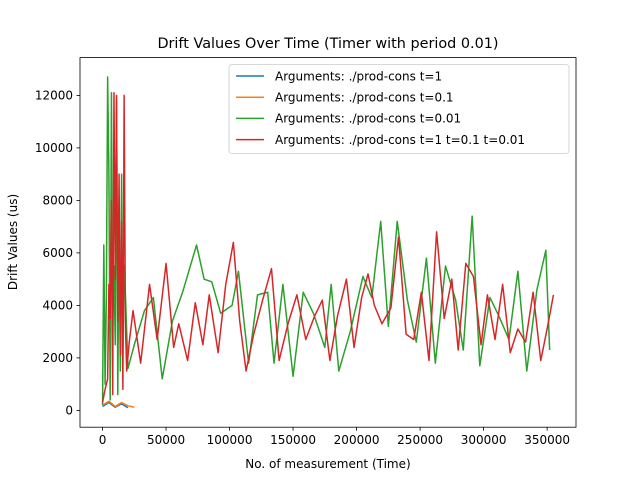 This screenshot has height=484, width=640. I want to click on y-axis-label: Drift Values (us), so click(13, 242).